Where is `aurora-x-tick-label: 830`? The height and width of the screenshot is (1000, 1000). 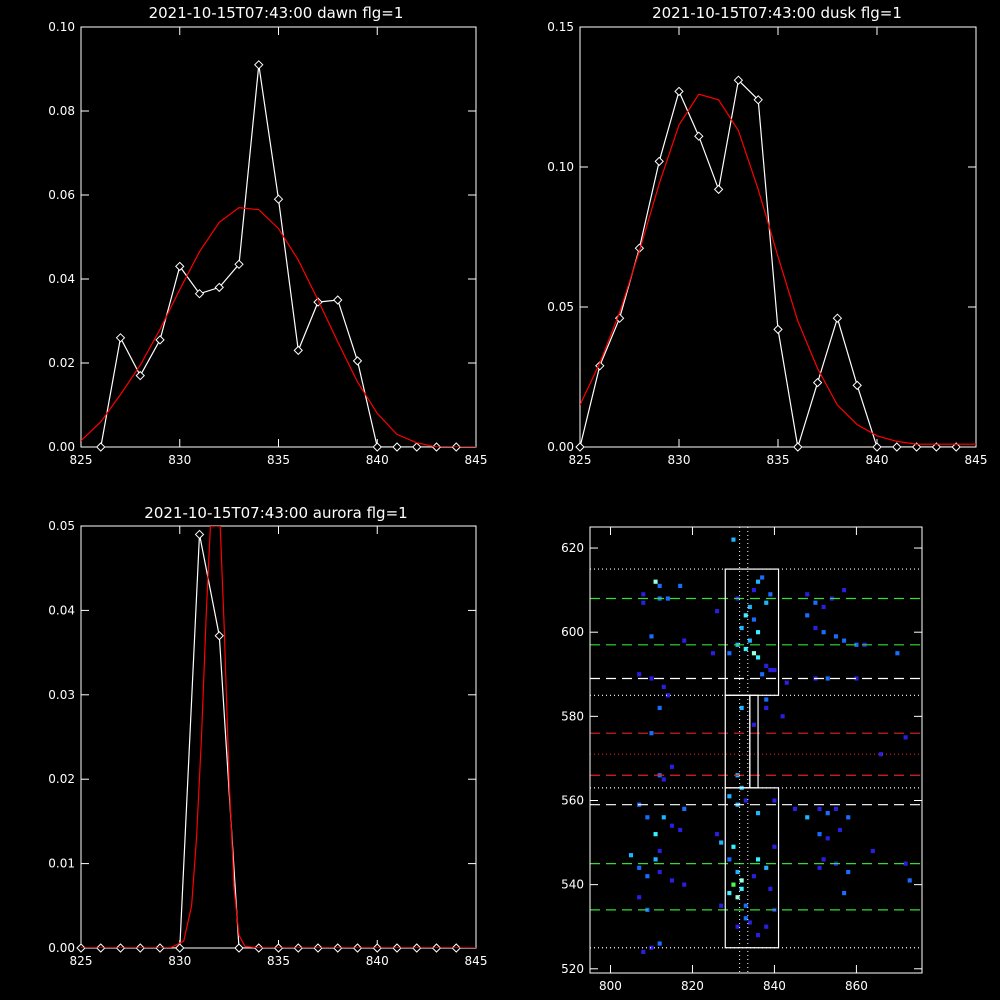
aurora-x-tick-label: 830 is located at coordinates (179, 961).